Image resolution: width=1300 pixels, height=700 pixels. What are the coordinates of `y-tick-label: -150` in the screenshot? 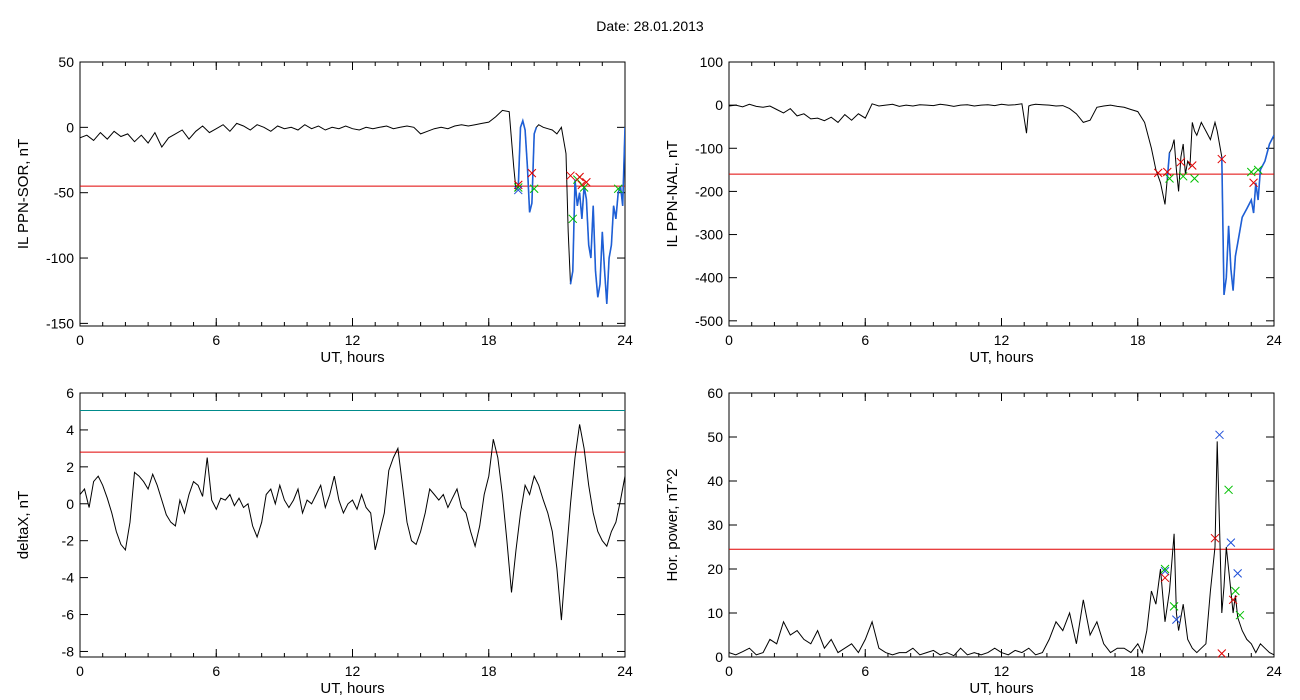 It's located at (60, 323).